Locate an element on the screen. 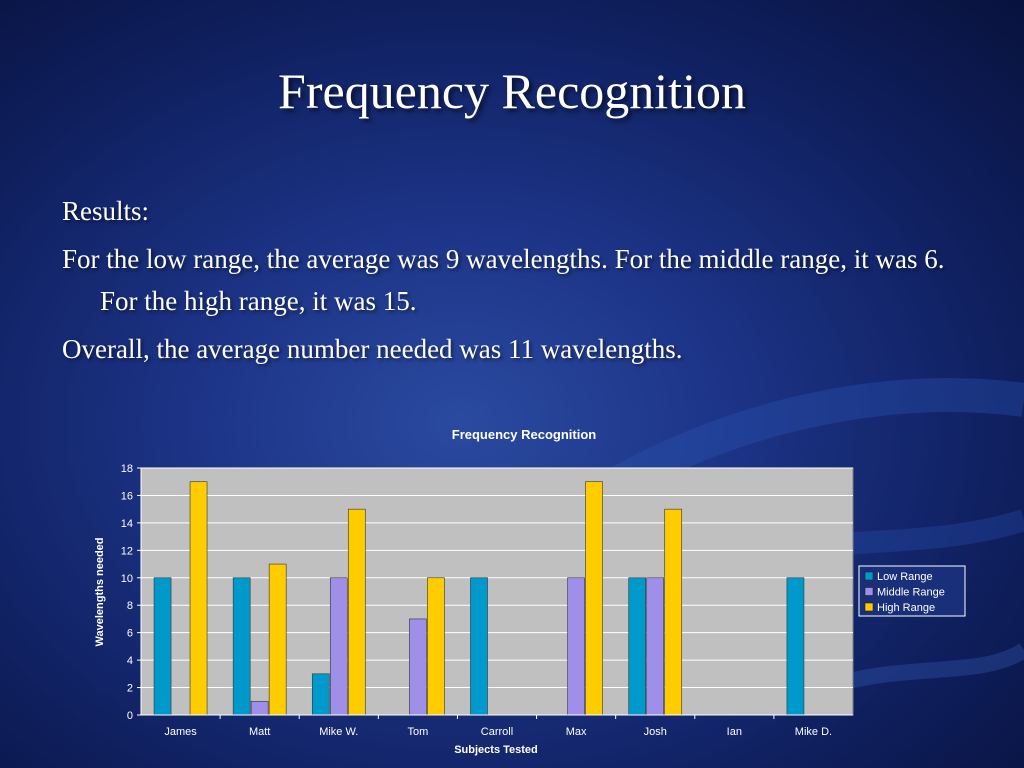 The height and width of the screenshot is (768, 1024). y-axis-label: Wavelengths needed is located at coordinates (100, 591).